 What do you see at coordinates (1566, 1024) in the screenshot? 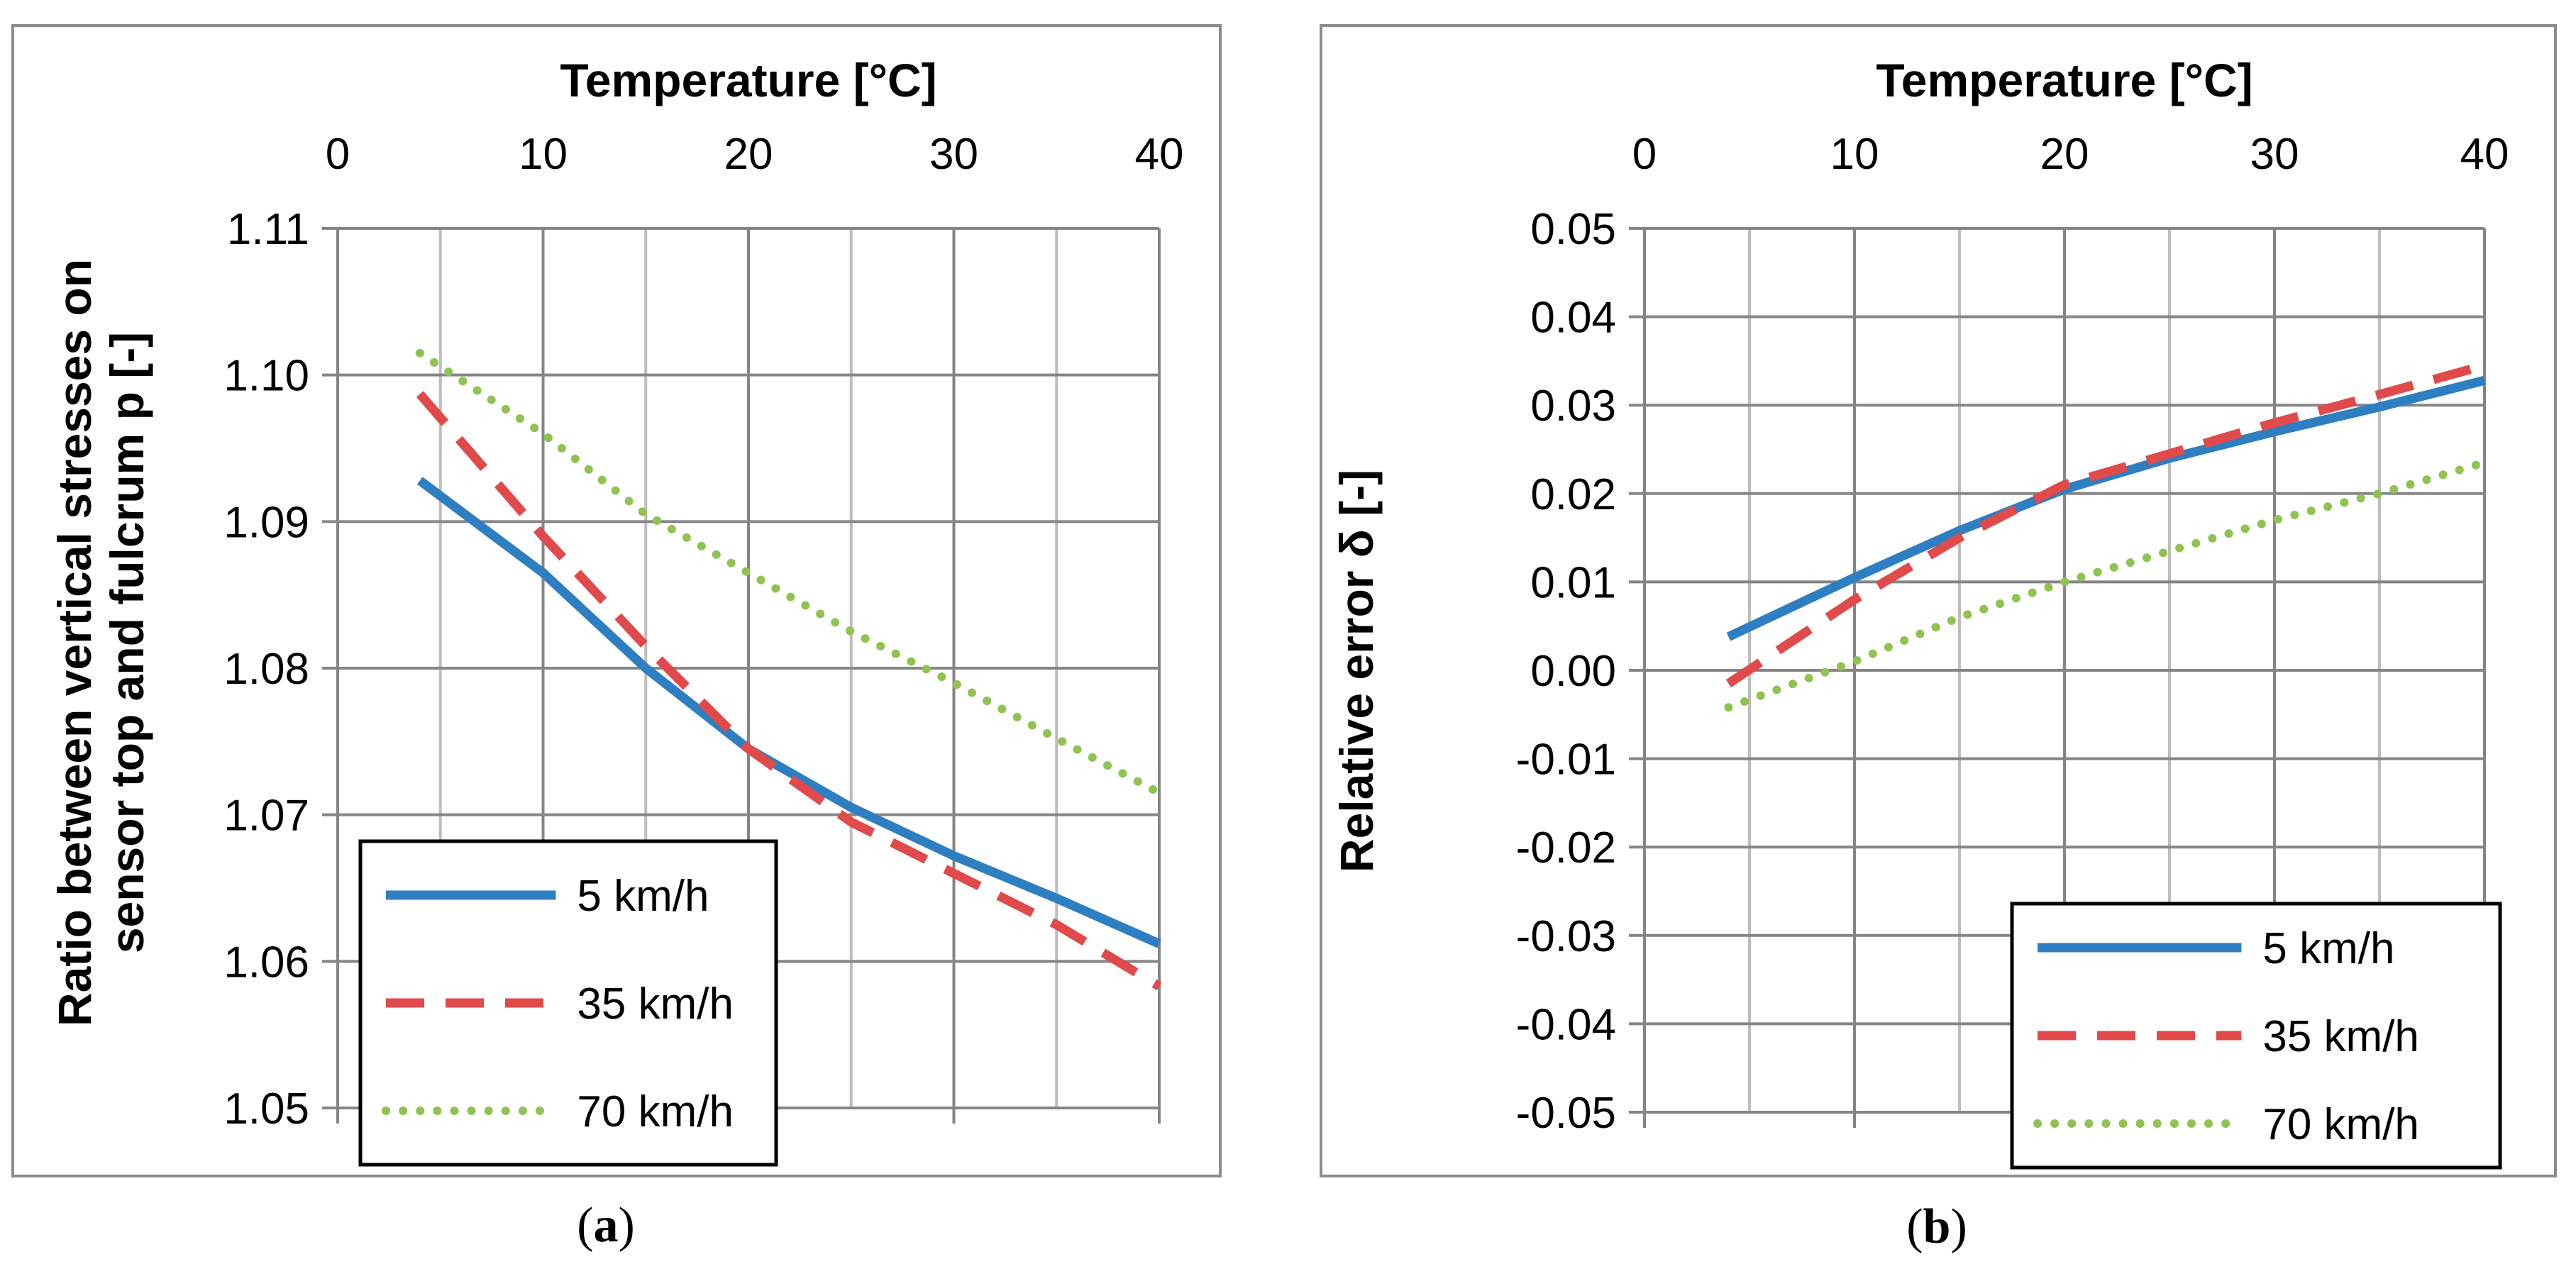
I see `y-tick-label: -0.04` at bounding box center [1566, 1024].